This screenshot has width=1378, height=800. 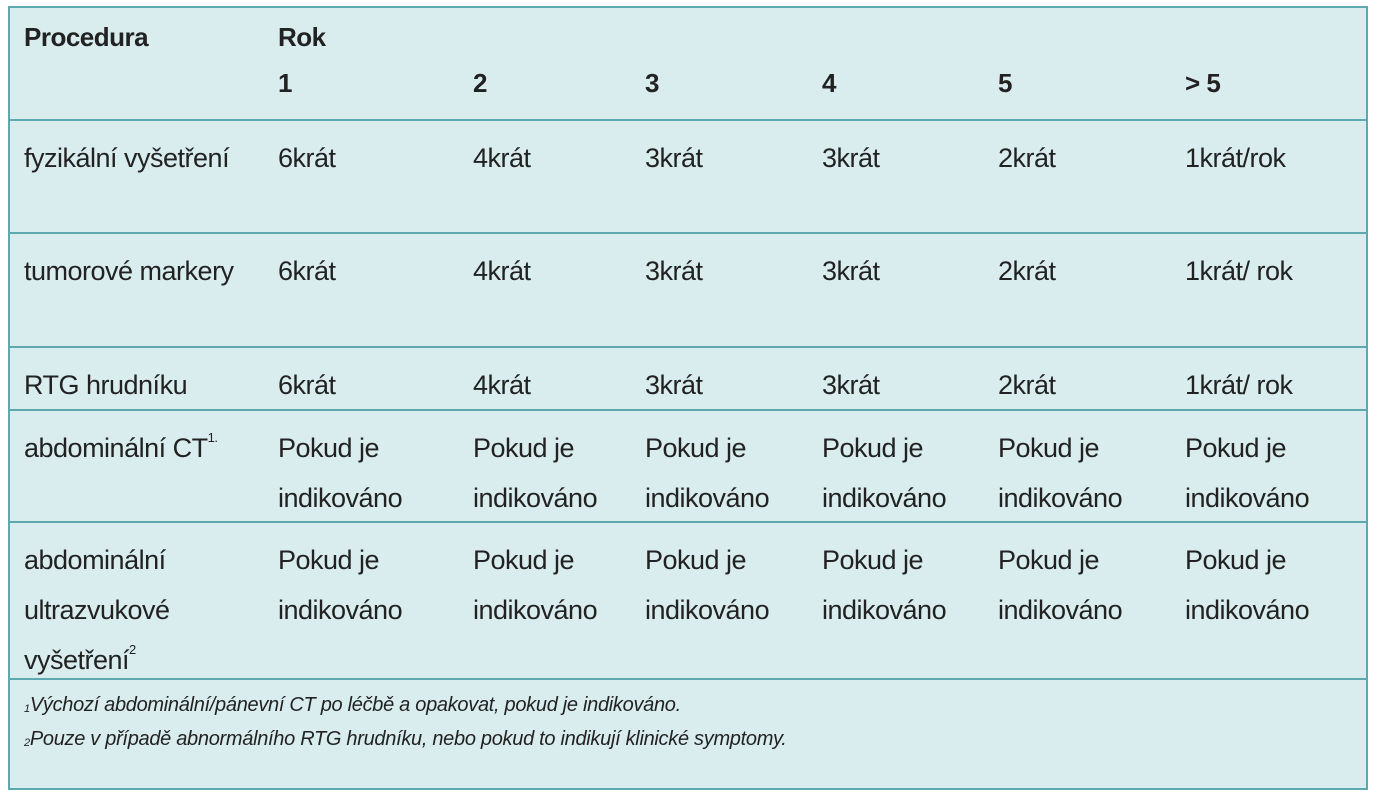 What do you see at coordinates (1203, 83) in the screenshot?
I see `header-year-number: > 5` at bounding box center [1203, 83].